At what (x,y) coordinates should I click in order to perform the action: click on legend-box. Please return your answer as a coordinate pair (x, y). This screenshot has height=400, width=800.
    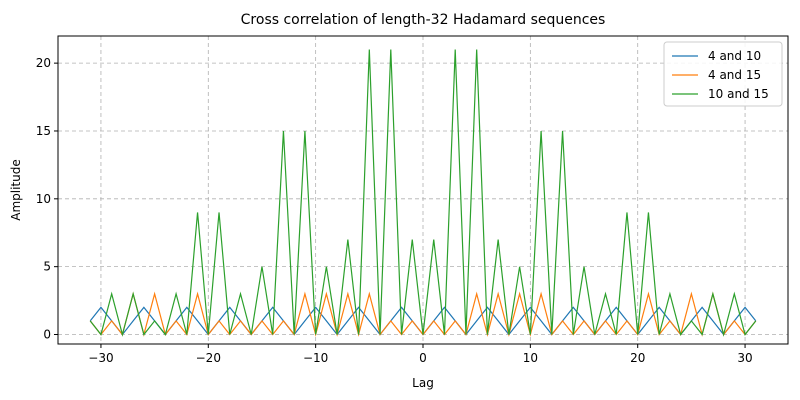
    Looking at the image, I should click on (723, 74).